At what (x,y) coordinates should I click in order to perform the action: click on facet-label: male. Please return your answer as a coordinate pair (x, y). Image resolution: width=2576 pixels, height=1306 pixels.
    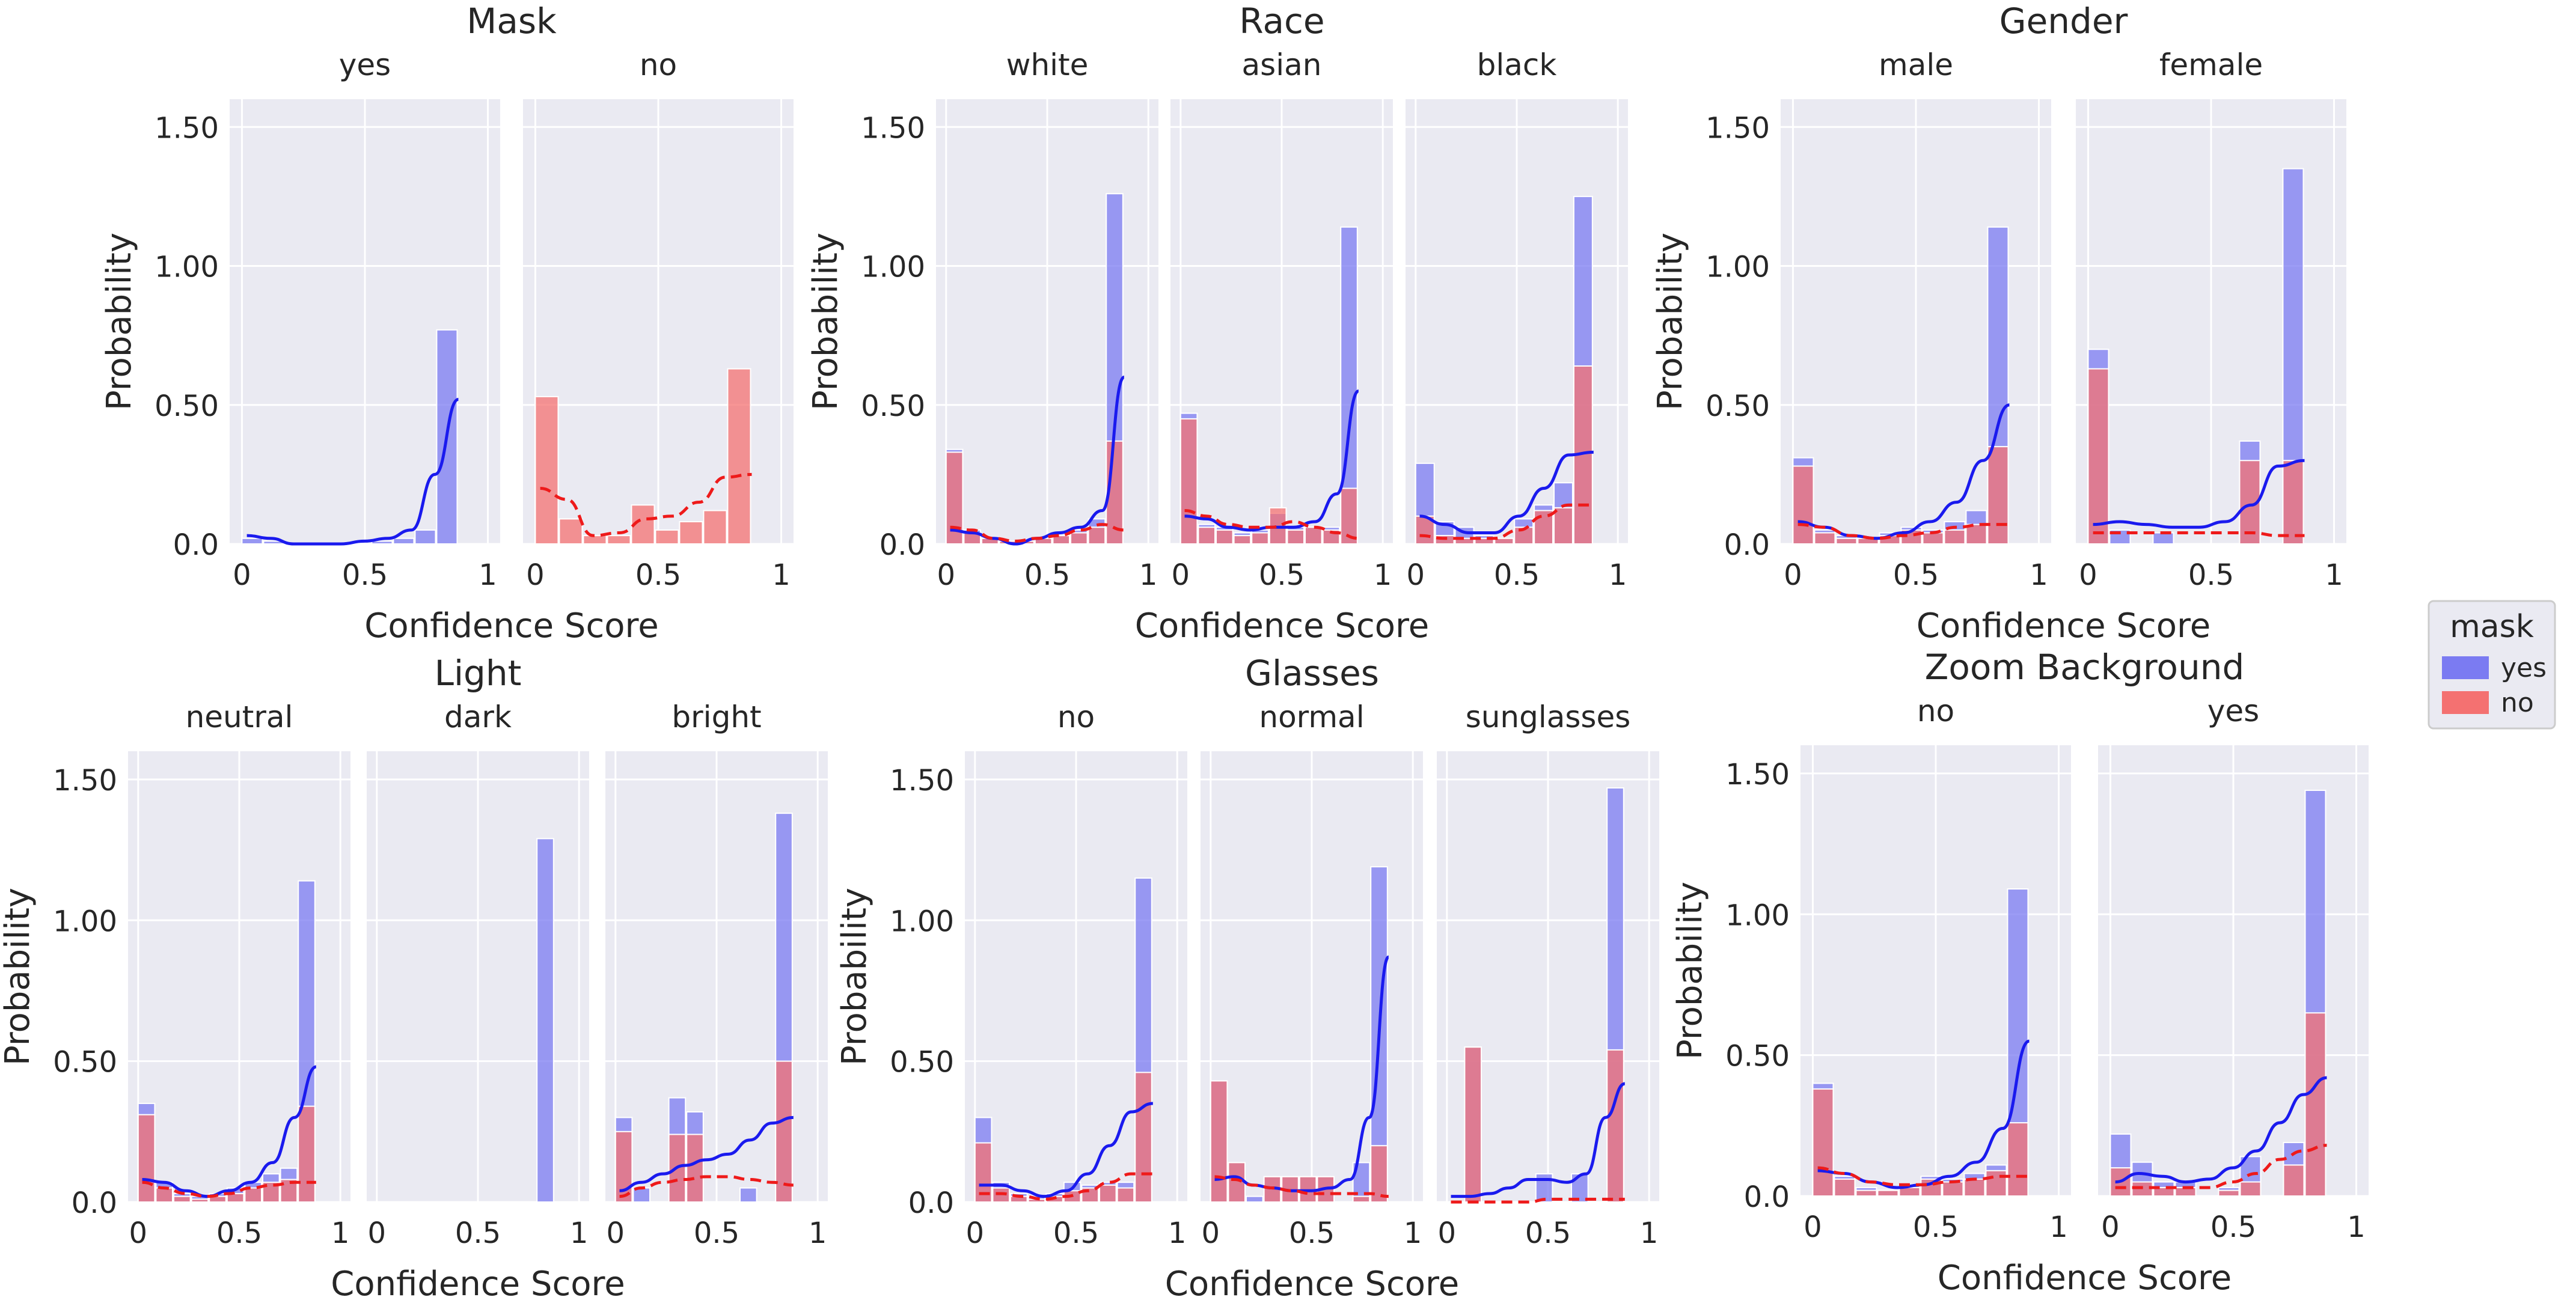
    Looking at the image, I should click on (1916, 64).